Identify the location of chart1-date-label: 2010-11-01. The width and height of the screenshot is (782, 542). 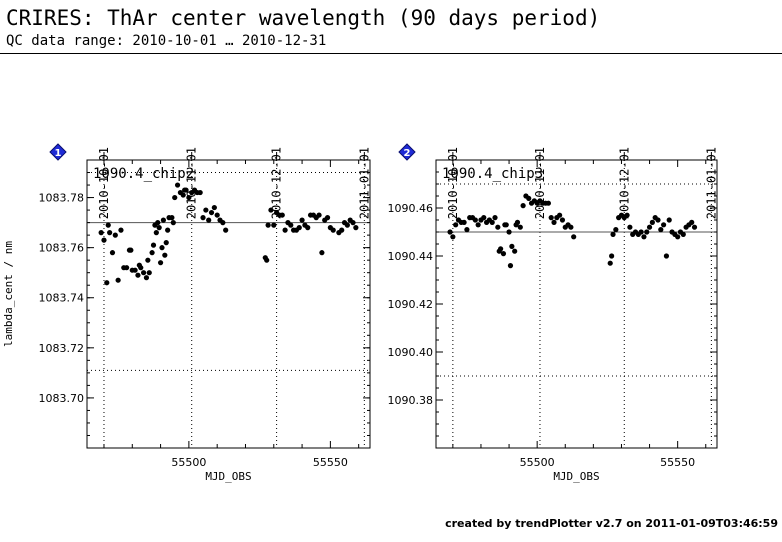
(192, 183).